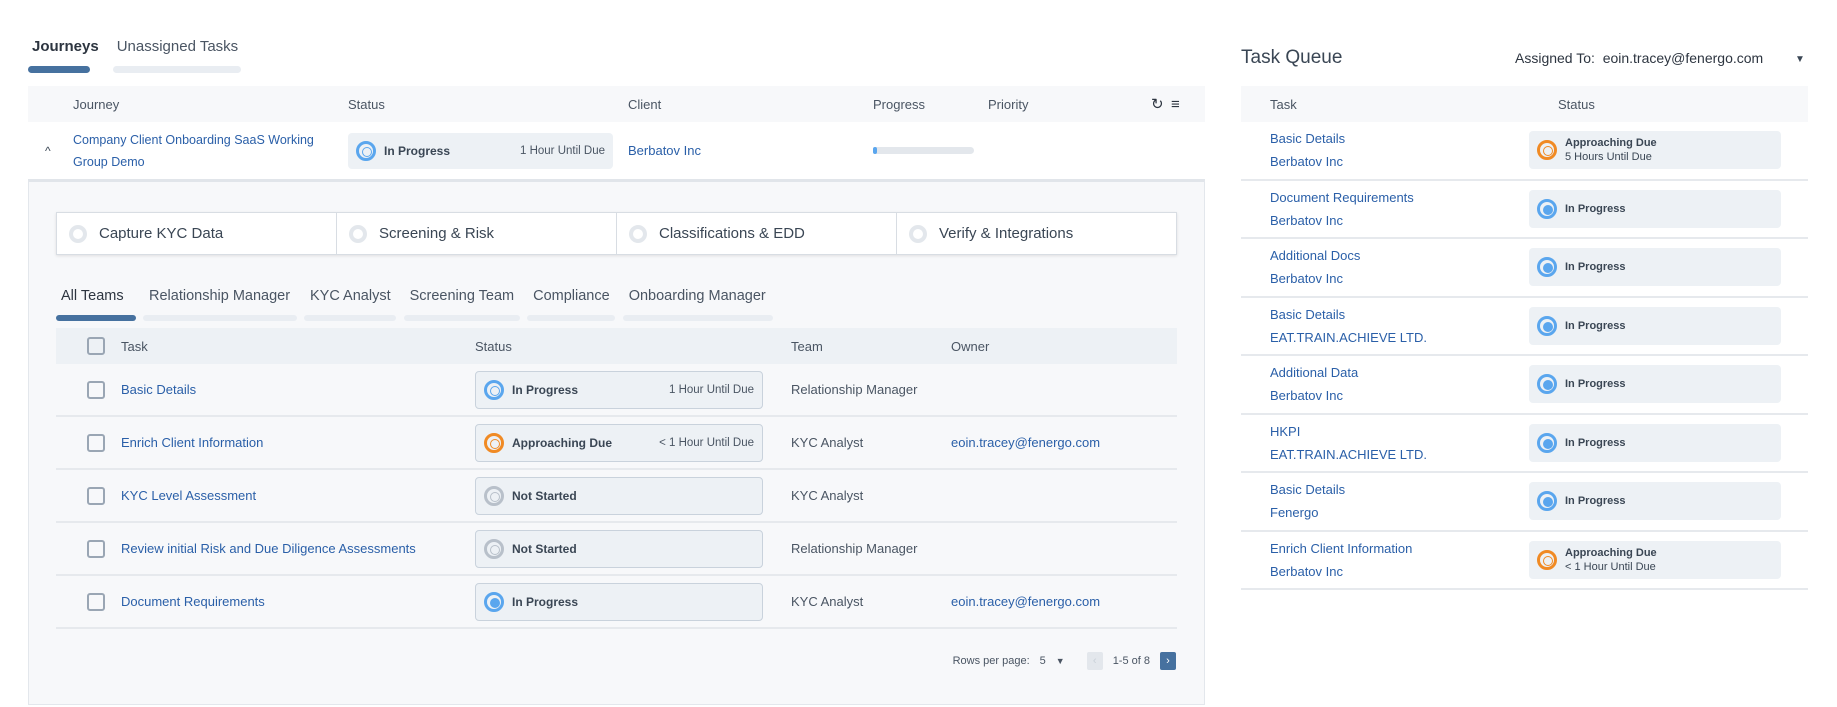  What do you see at coordinates (1094, 661) in the screenshot?
I see `prev-page-button: ‹` at bounding box center [1094, 661].